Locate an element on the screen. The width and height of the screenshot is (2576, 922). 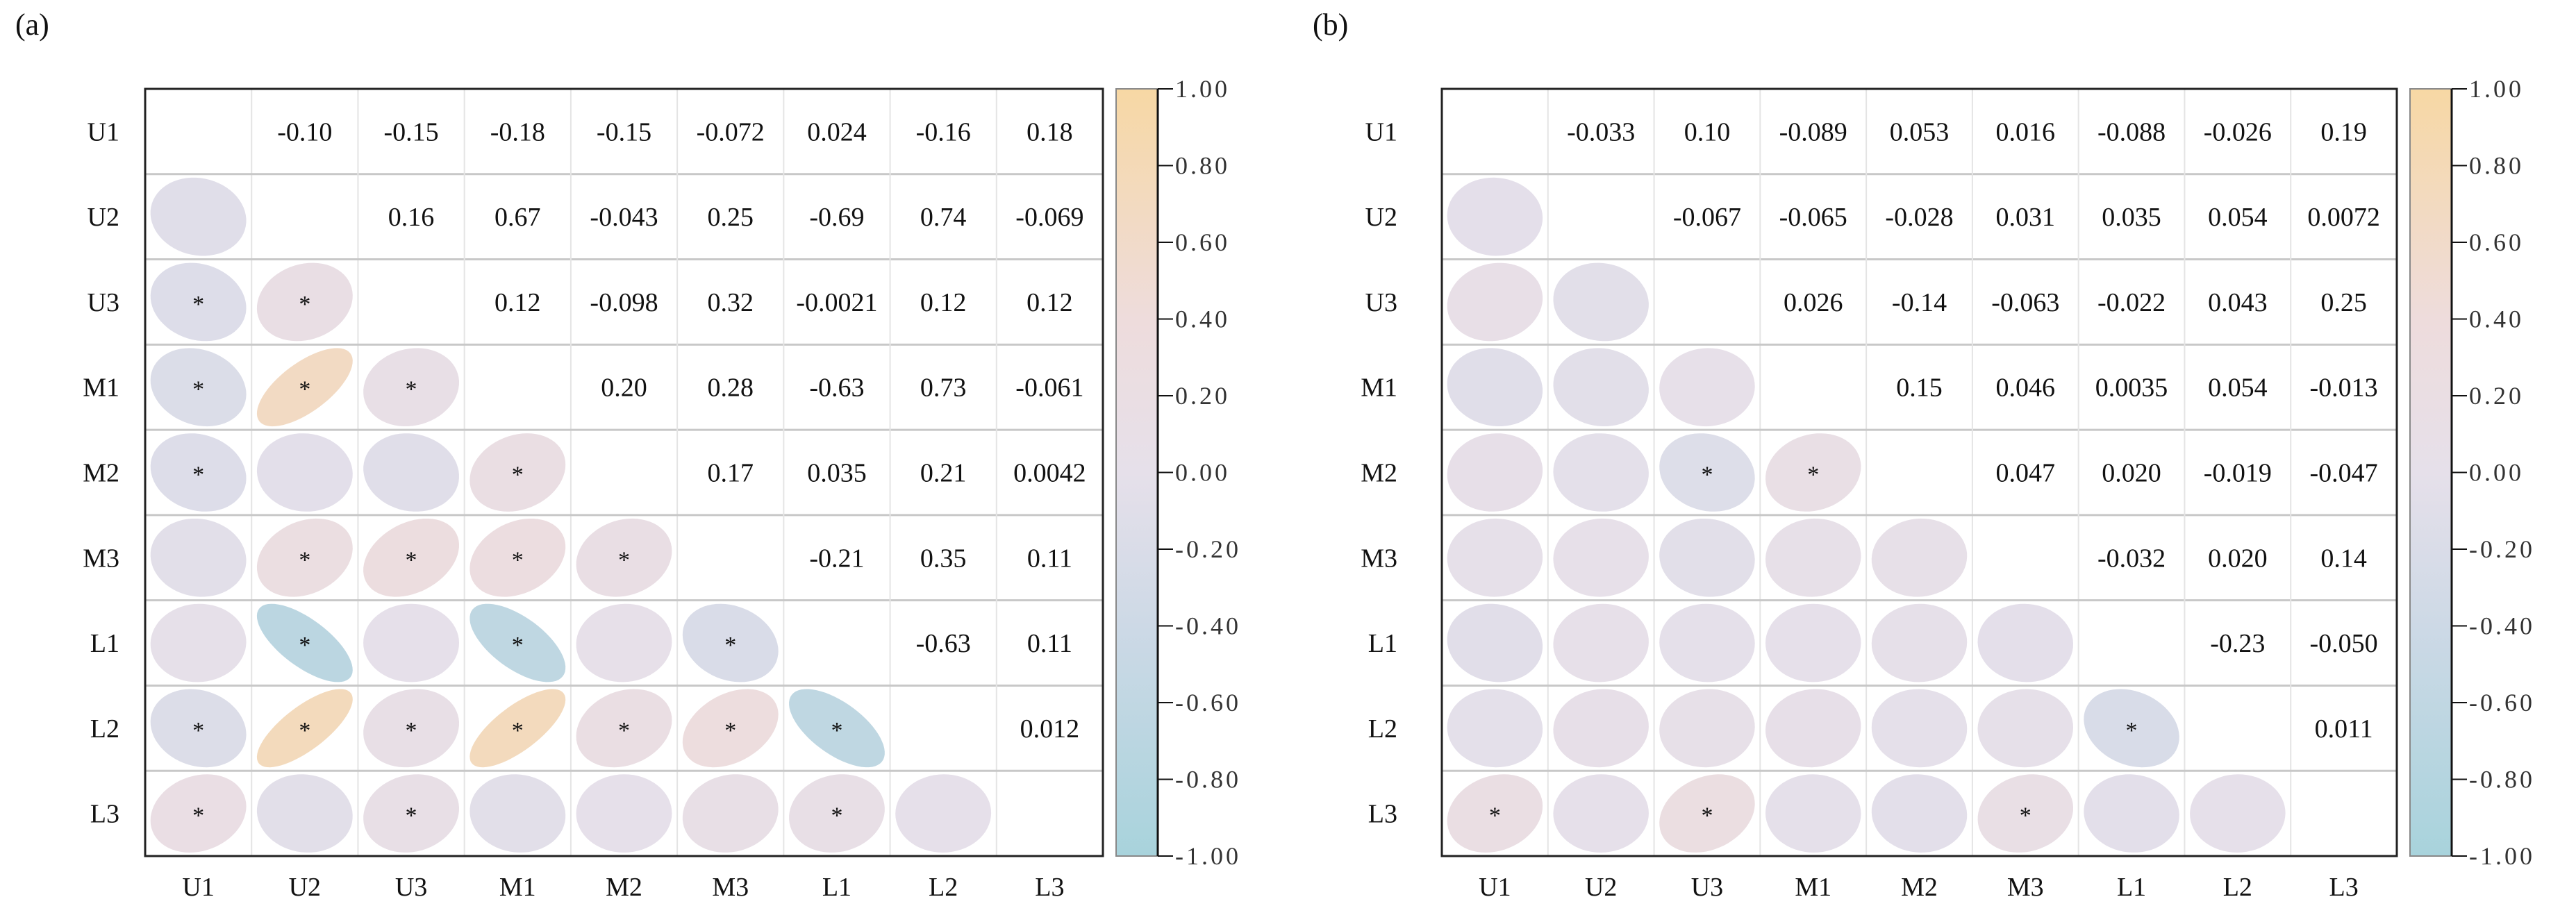
row-label-U1: U1 is located at coordinates (103, 131).